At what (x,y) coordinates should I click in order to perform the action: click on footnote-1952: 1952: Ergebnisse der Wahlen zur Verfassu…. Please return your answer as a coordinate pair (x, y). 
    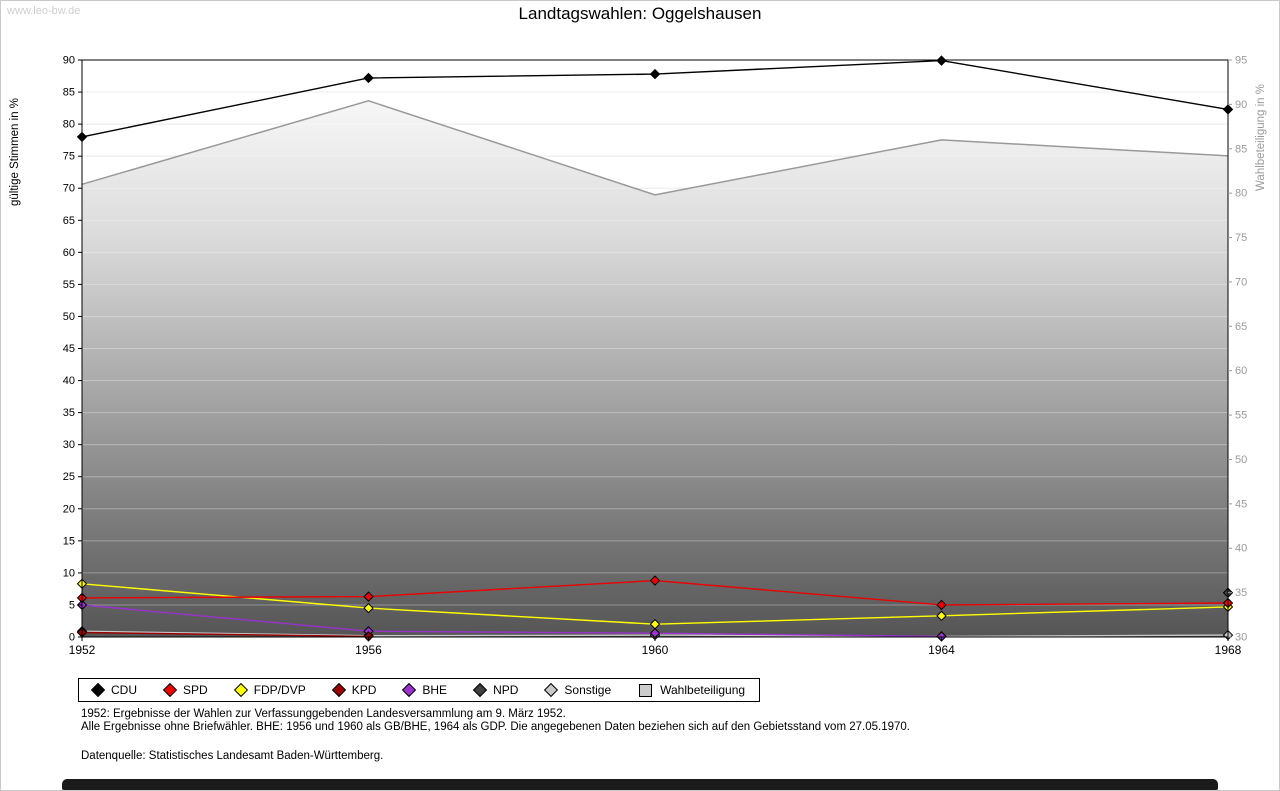
    Looking at the image, I should click on (323, 714).